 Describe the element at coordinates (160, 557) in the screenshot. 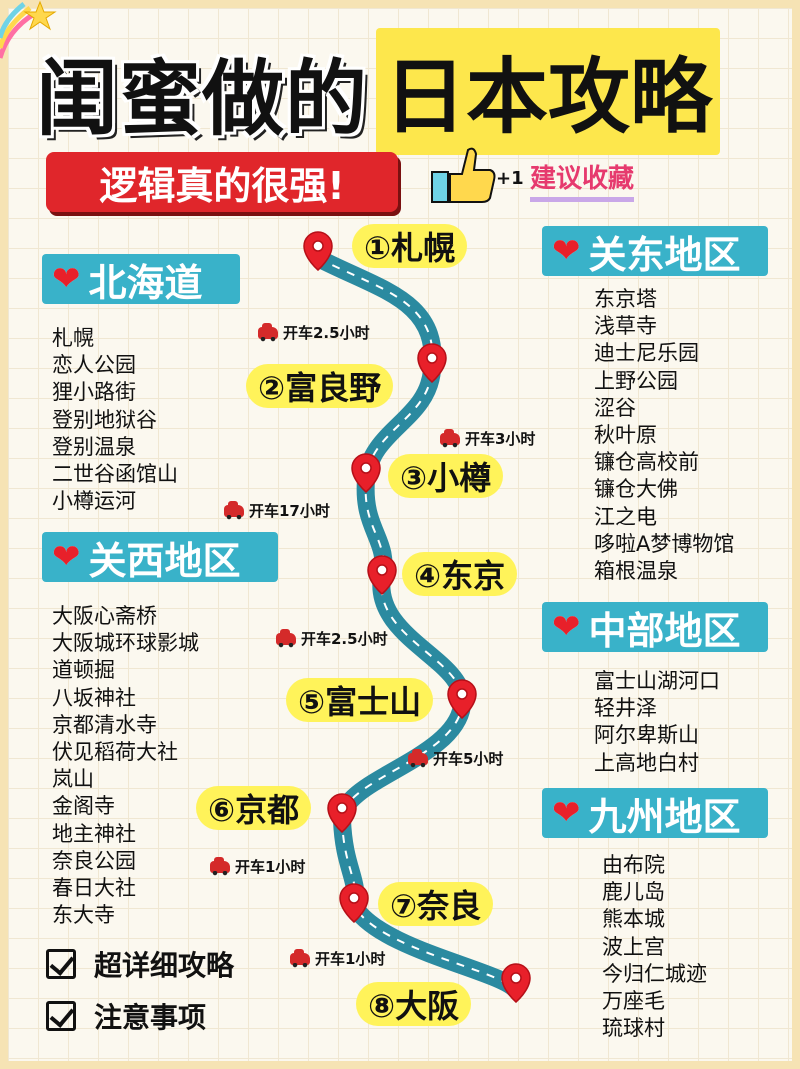

I see `region-header-kansai: ❤ 关西地区` at that location.